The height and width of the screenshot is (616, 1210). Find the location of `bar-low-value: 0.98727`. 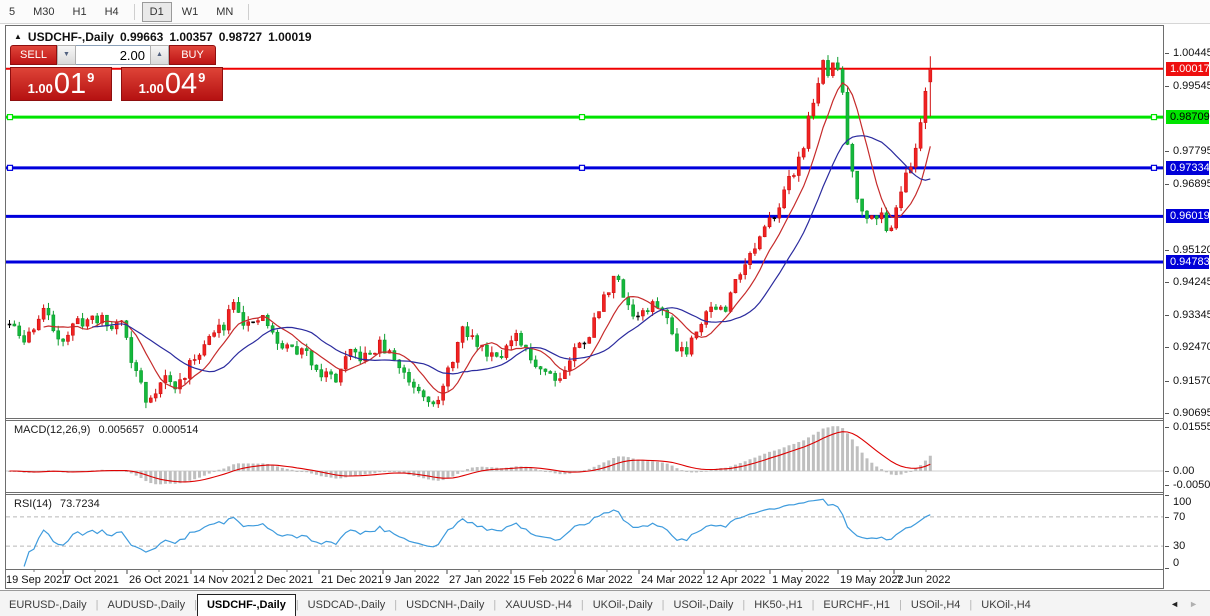

bar-low-value: 0.98727 is located at coordinates (240, 37).